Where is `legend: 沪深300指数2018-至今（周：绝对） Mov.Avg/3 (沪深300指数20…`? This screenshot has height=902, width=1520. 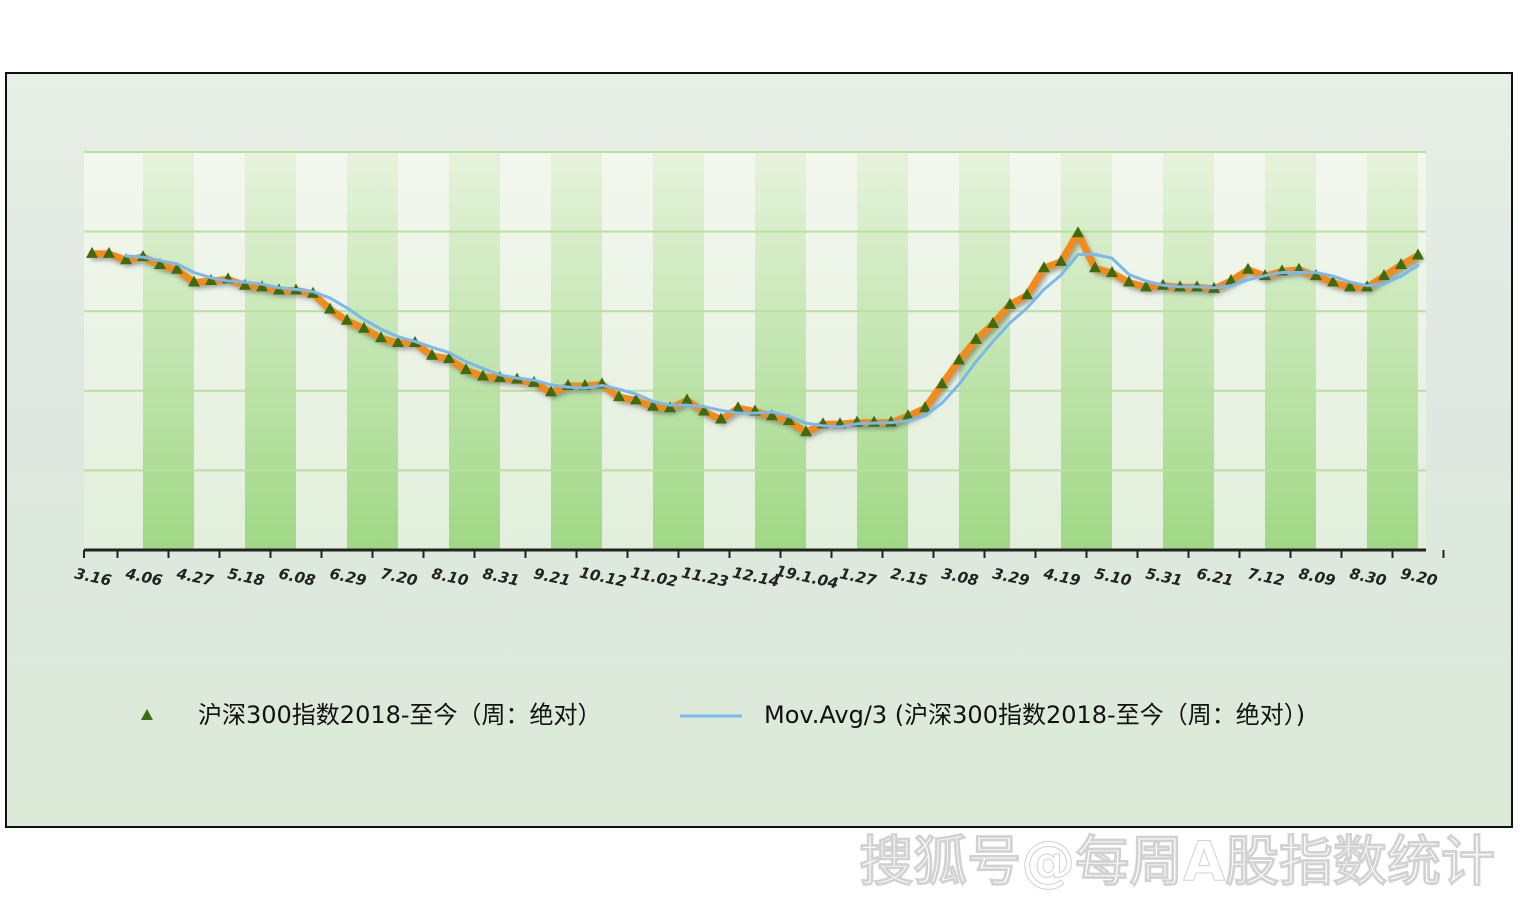
legend: 沪深300指数2018-至今（周：绝对） Mov.Avg/3 (沪深300指数20… is located at coordinates (710, 715).